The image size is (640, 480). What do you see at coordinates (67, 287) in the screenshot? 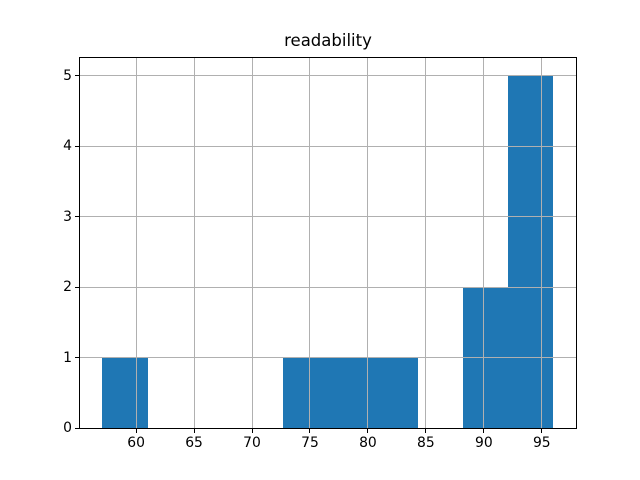
I see `y-tick-label: 2` at bounding box center [67, 287].